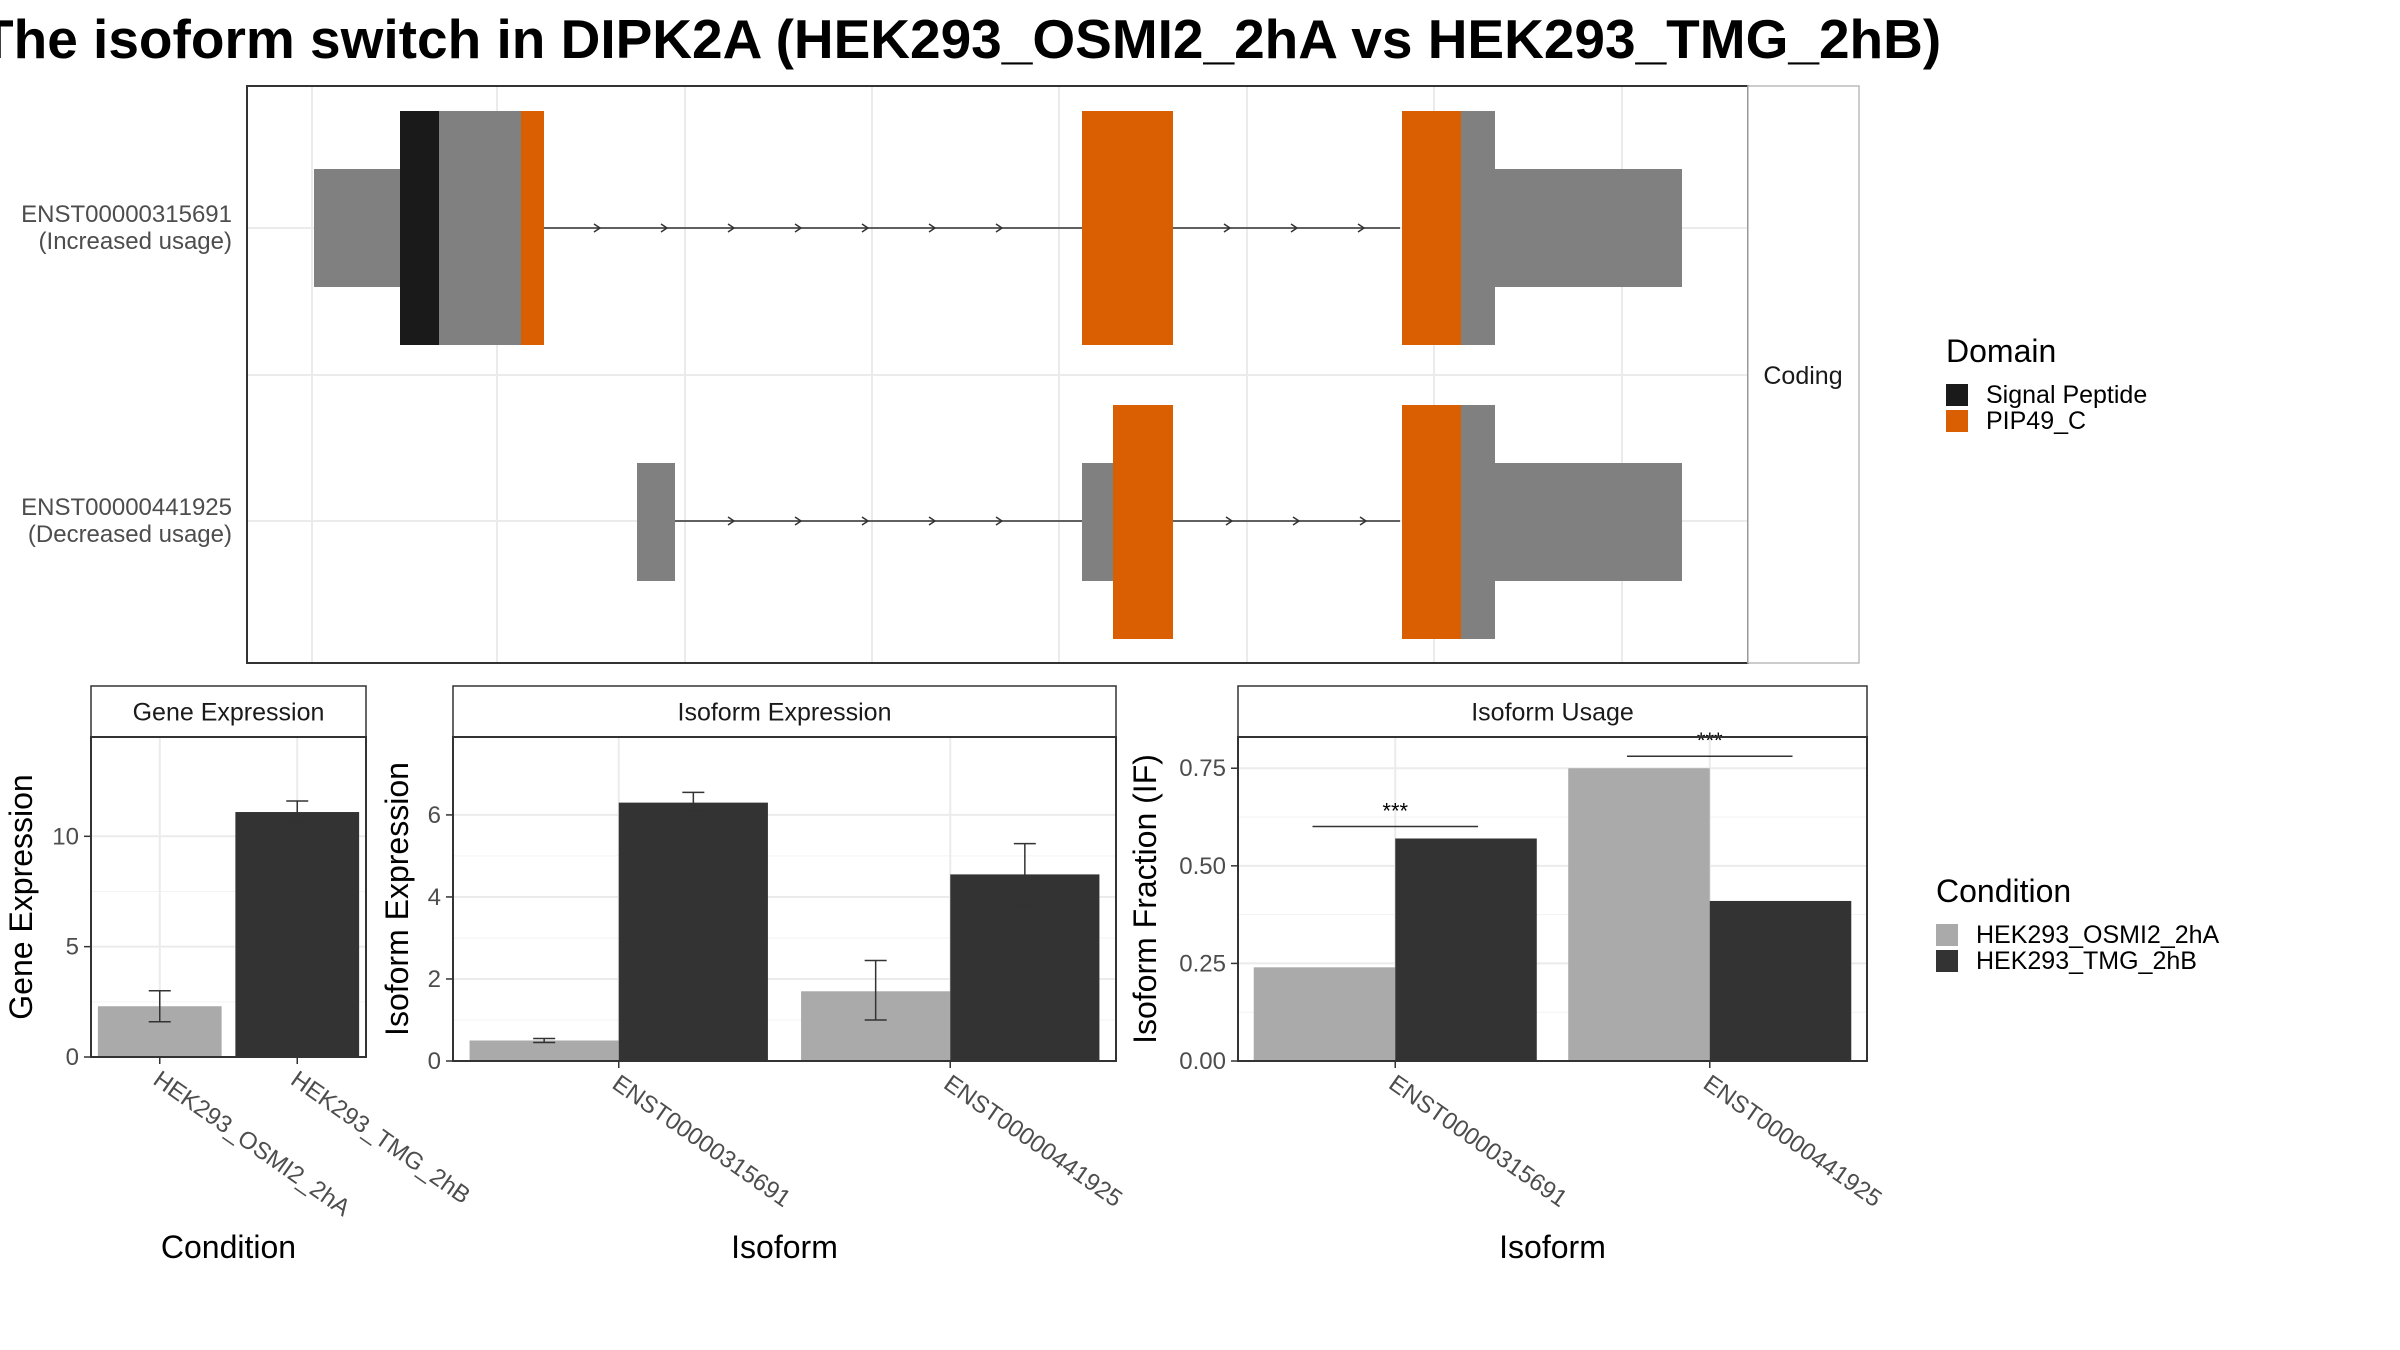 The image size is (2400, 1350). Describe the element at coordinates (434, 897) in the screenshot. I see `y-tick-label: 4` at that location.